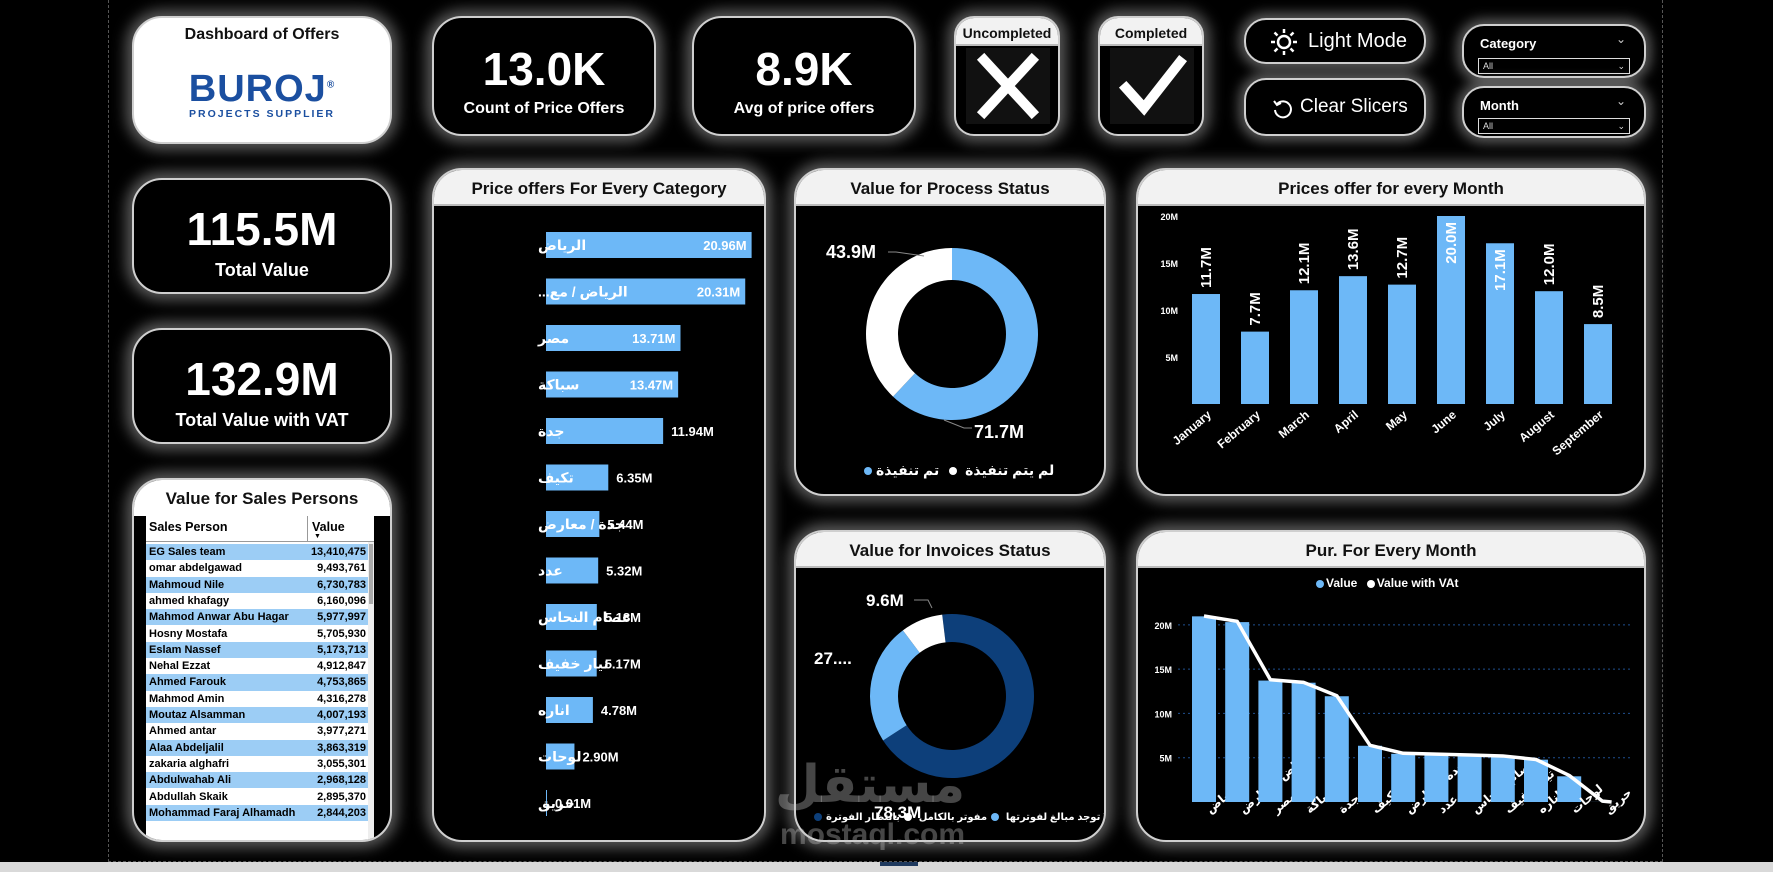 Image resolution: width=1773 pixels, height=872 pixels. Describe the element at coordinates (653, 338) in the screenshot. I see `bar-value-label: 13.71M` at that location.